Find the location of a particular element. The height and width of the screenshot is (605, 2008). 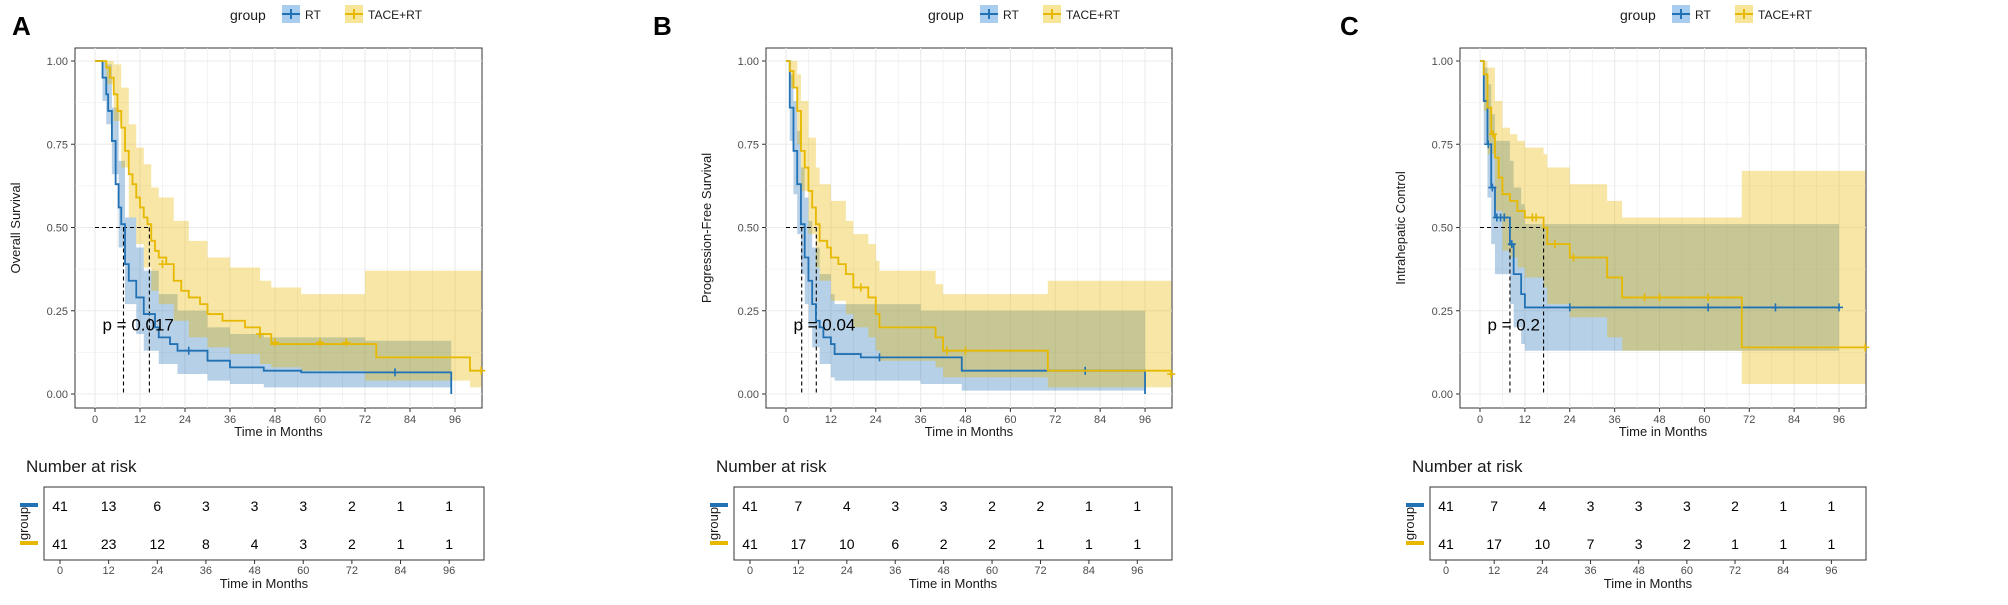

risk-value-tace: 8 is located at coordinates (206, 544).